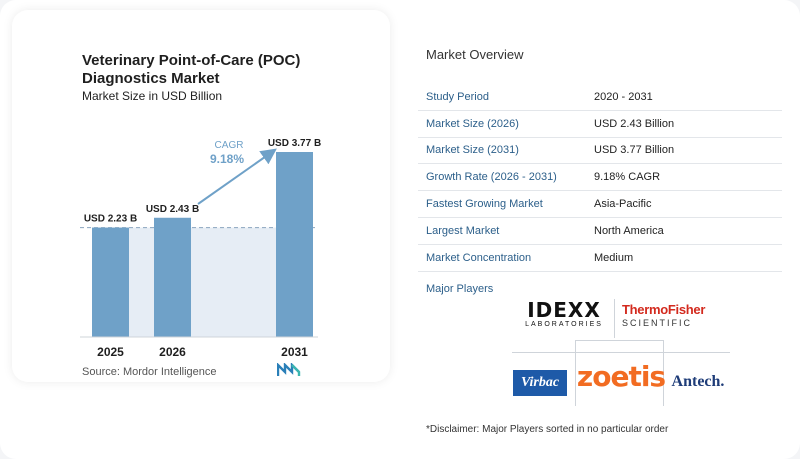  Describe the element at coordinates (698, 381) in the screenshot. I see `antech-logo: Antech.` at that location.